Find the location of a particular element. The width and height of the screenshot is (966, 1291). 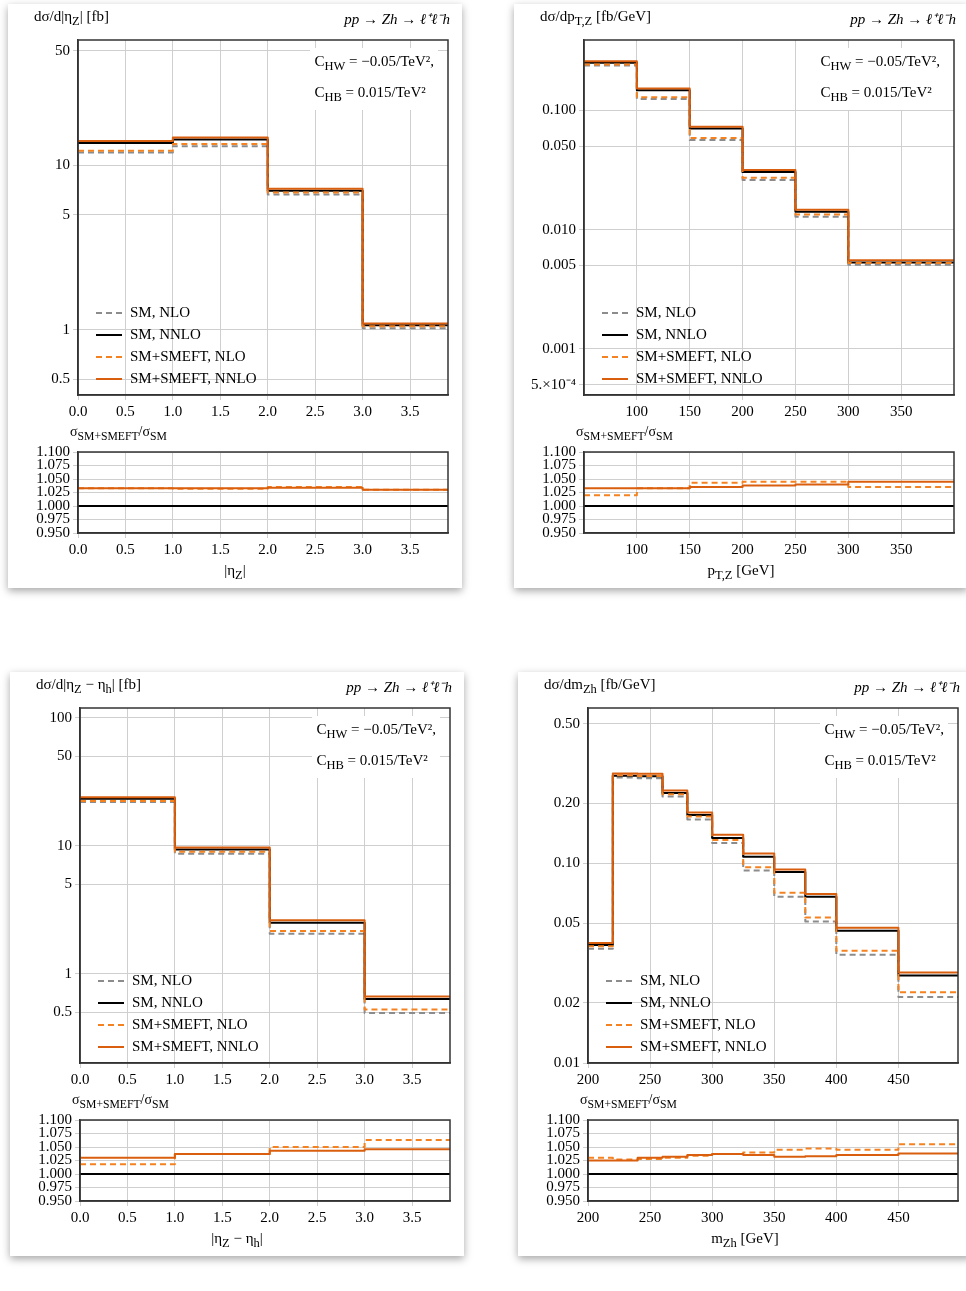

x-tick-label: 450 is located at coordinates (898, 1078).